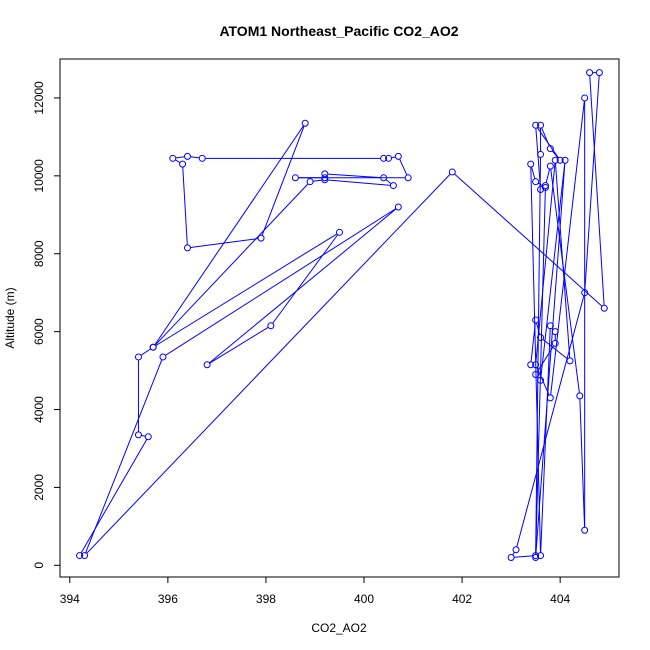  Describe the element at coordinates (339, 628) in the screenshot. I see `x-axis-label: CO2_AO2` at that location.